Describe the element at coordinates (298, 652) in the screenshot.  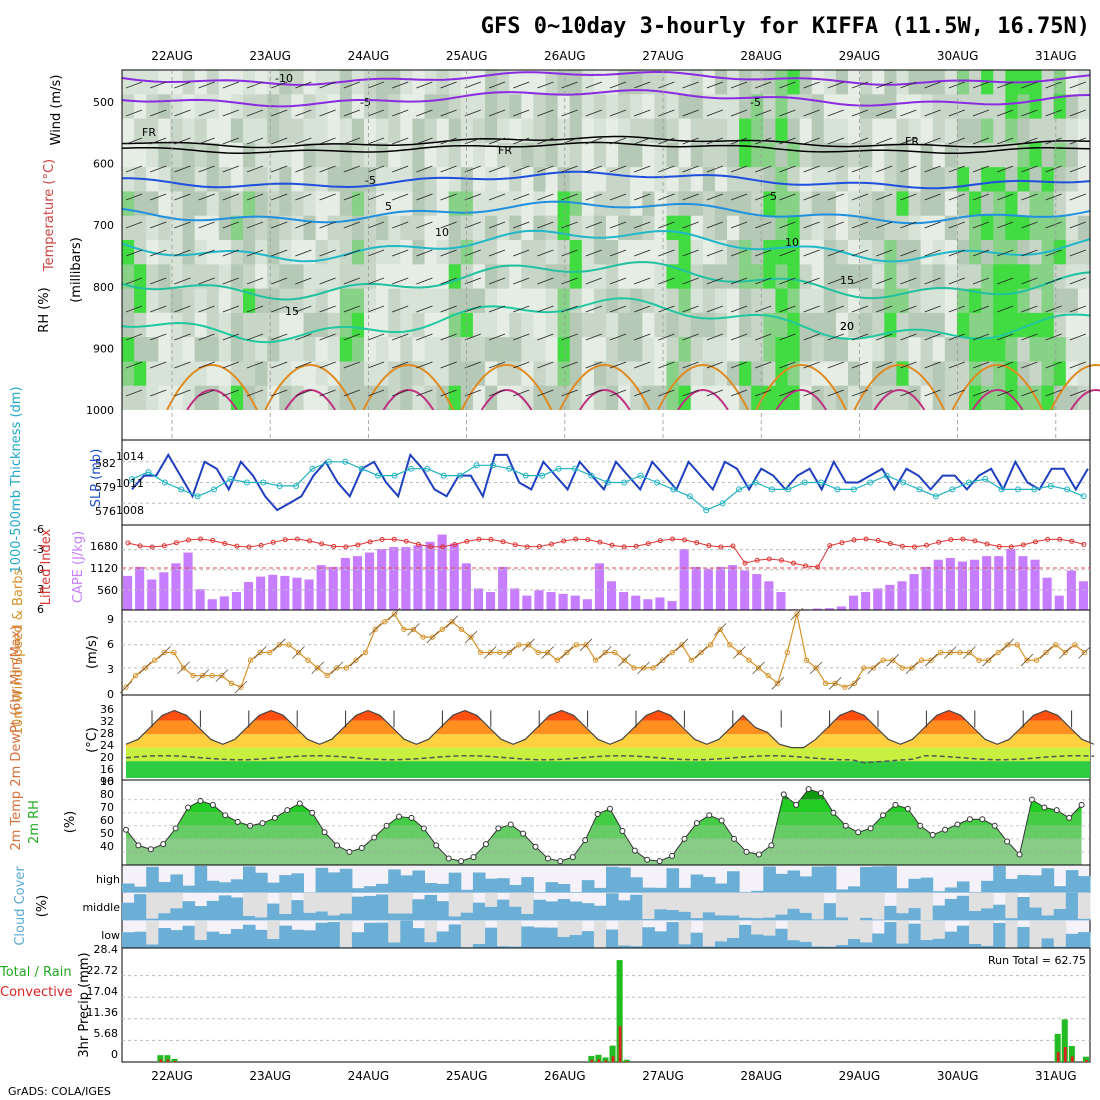
I see `wind10-marker` at that location.